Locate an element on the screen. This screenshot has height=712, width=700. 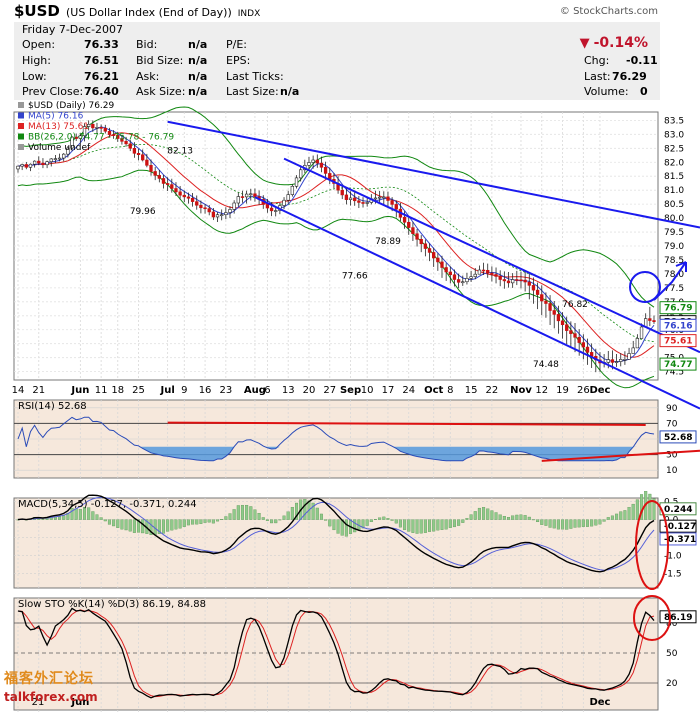
date-label: 24 is located at coordinates (408, 390).